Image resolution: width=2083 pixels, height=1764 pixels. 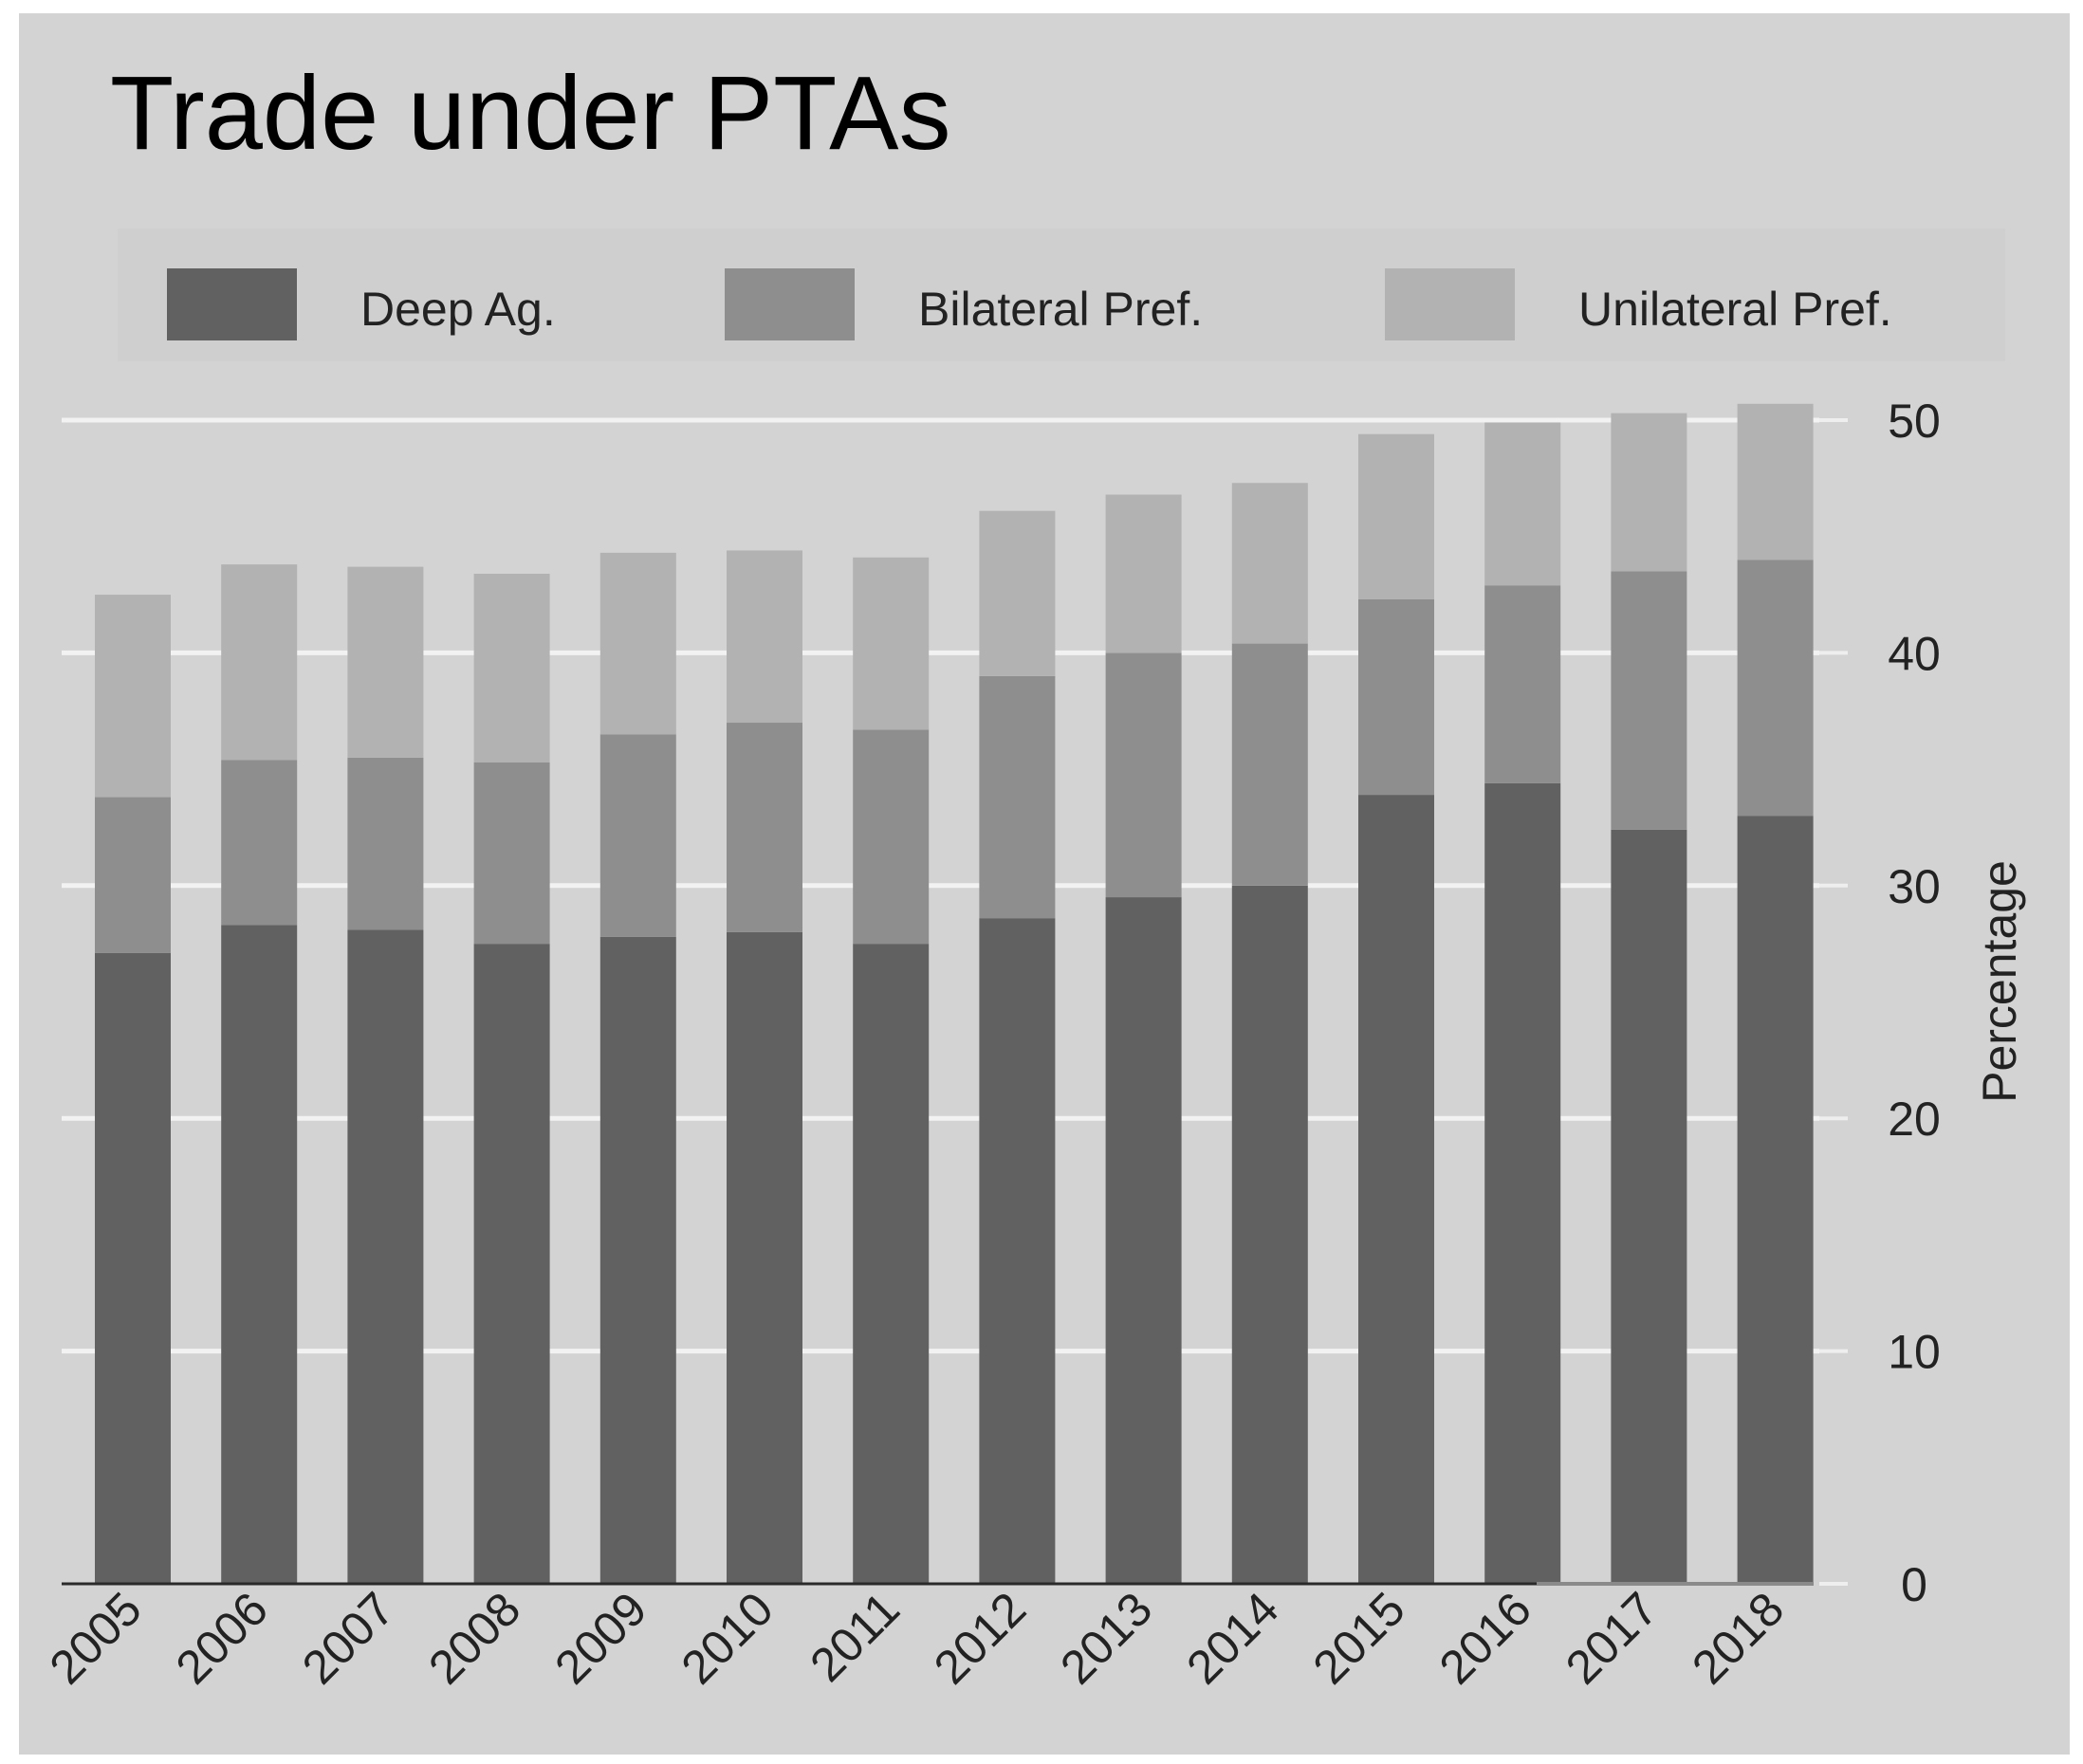 I want to click on x-tick-label-2006: 2006, so click(x=222, y=1638).